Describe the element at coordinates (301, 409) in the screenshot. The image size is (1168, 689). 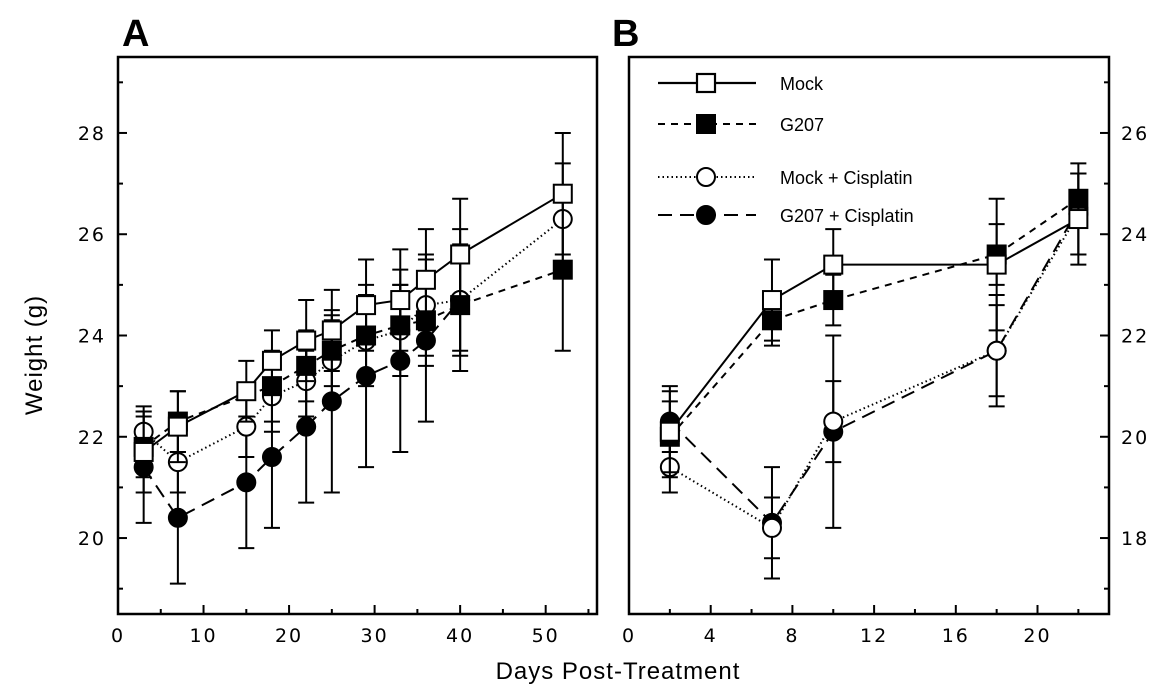
I see `series-line-g207-cisplatin` at that location.